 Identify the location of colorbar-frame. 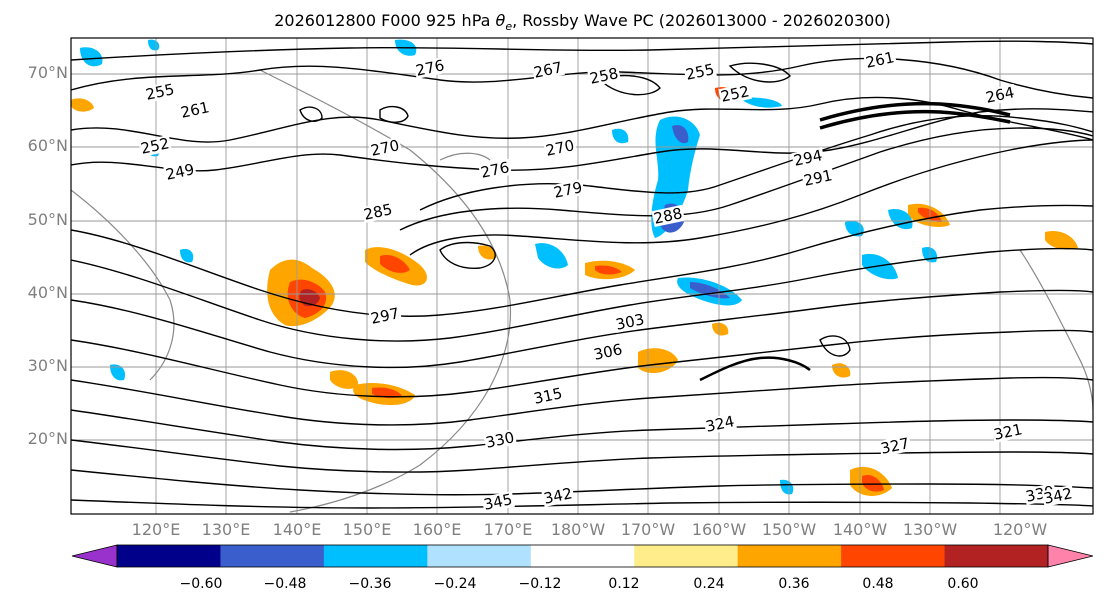
(582, 556).